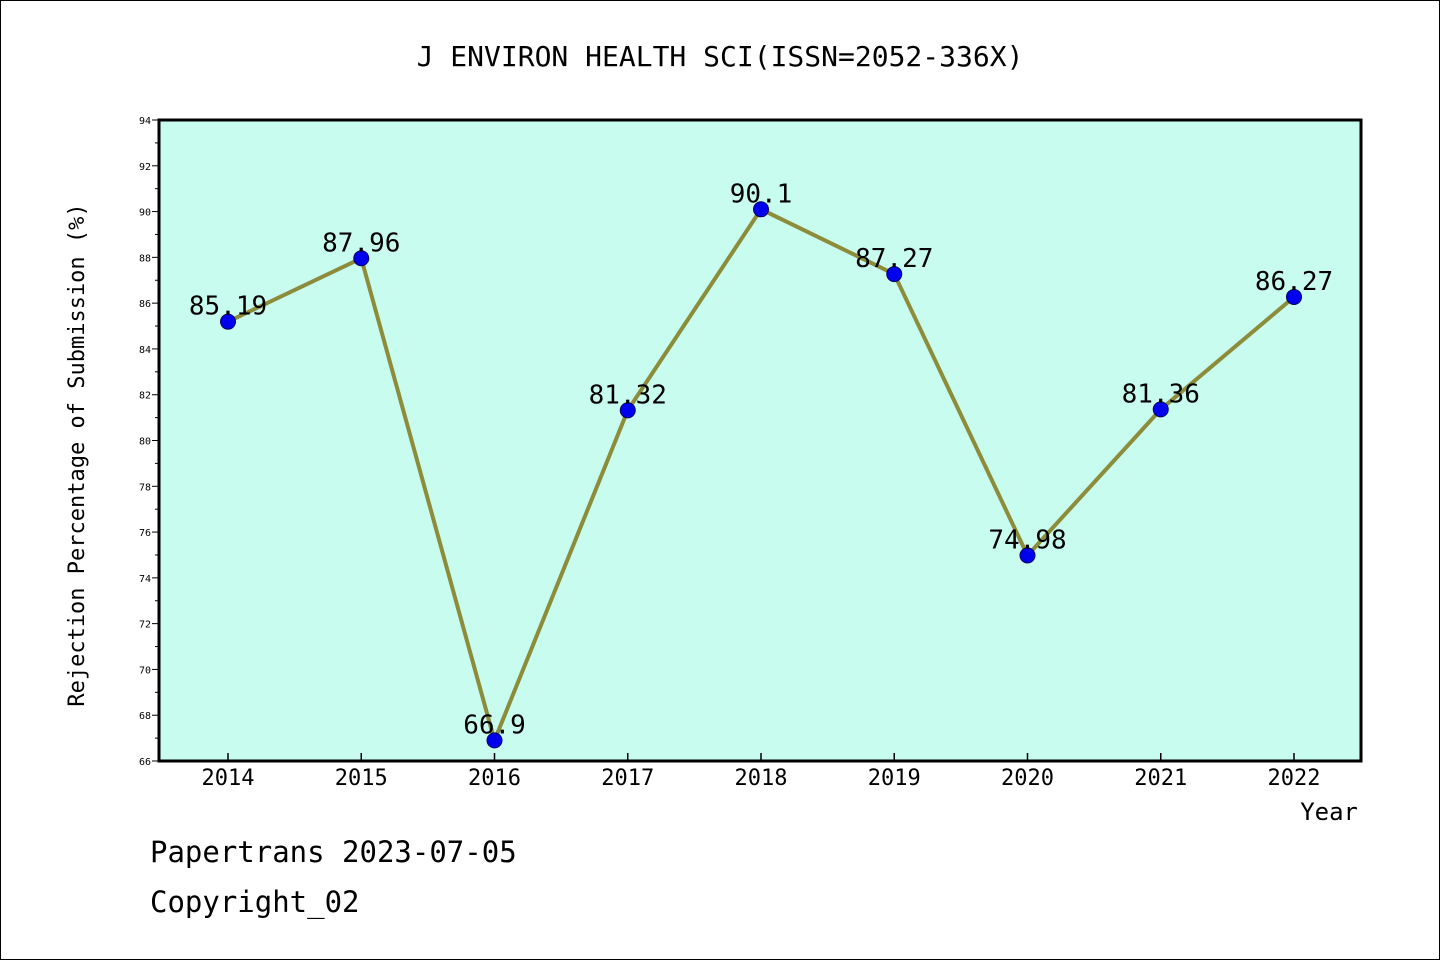 The width and height of the screenshot is (1440, 960). I want to click on chart-title: J ENVIRON HEALTH SCI(ISSN=2052-336X), so click(720, 56).